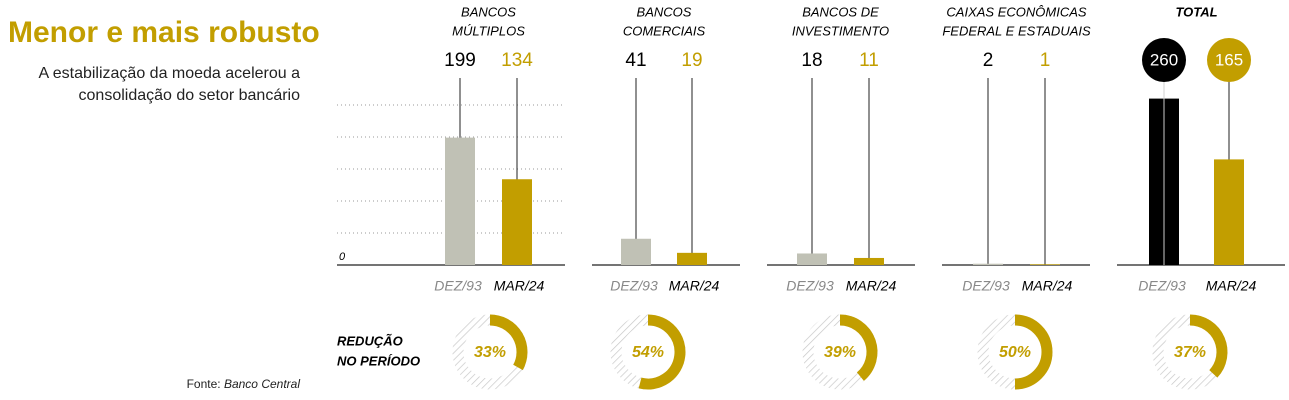 This screenshot has height=400, width=1289. What do you see at coordinates (869, 60) in the screenshot?
I see `value-label: 11` at bounding box center [869, 60].